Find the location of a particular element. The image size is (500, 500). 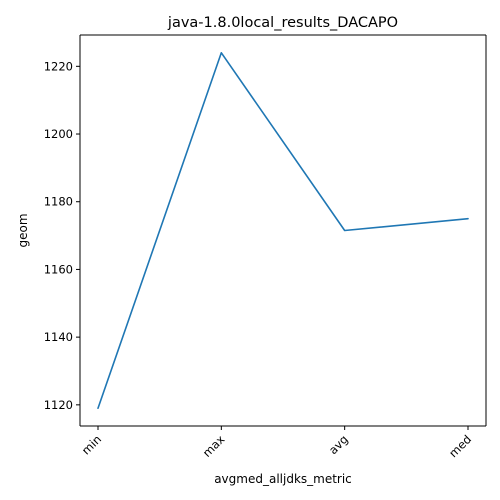

y-tick-label: 1140 is located at coordinates (58, 337).